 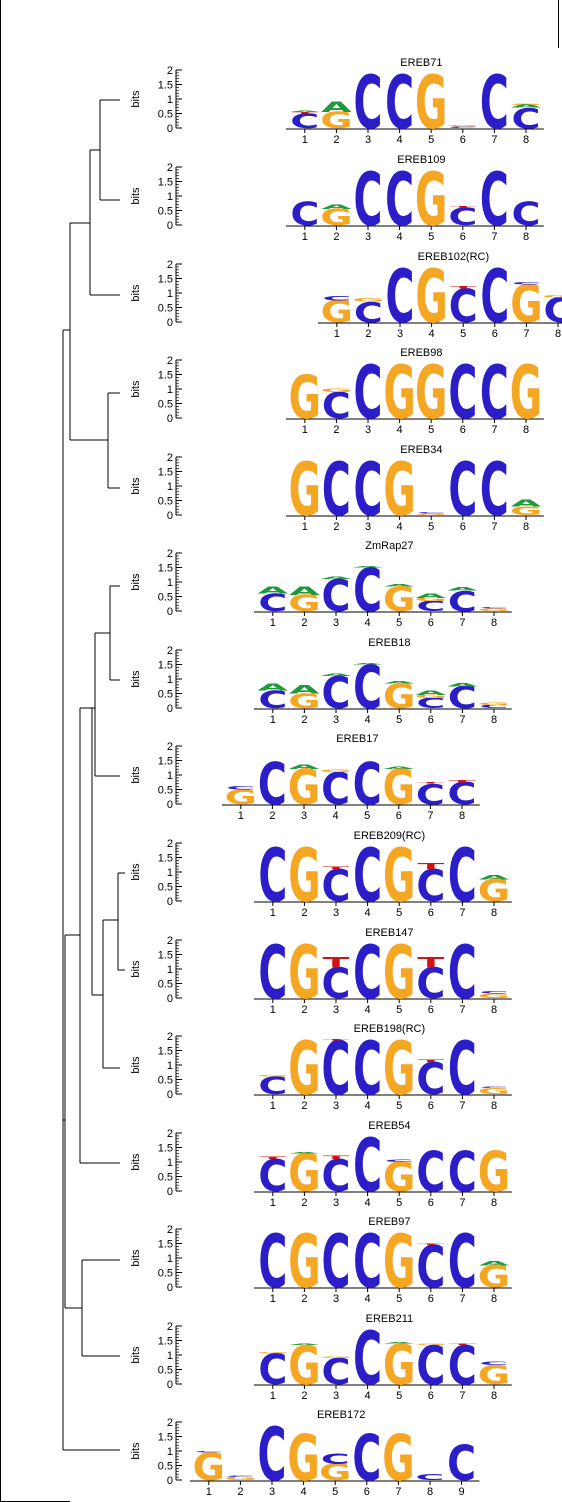 I want to click on position-label: 1, so click(x=273, y=1010).